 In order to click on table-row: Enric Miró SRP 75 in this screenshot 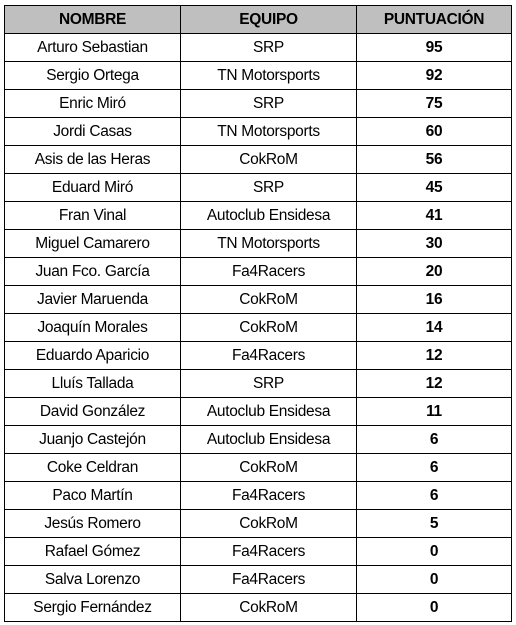, I will do `click(258, 103)`.